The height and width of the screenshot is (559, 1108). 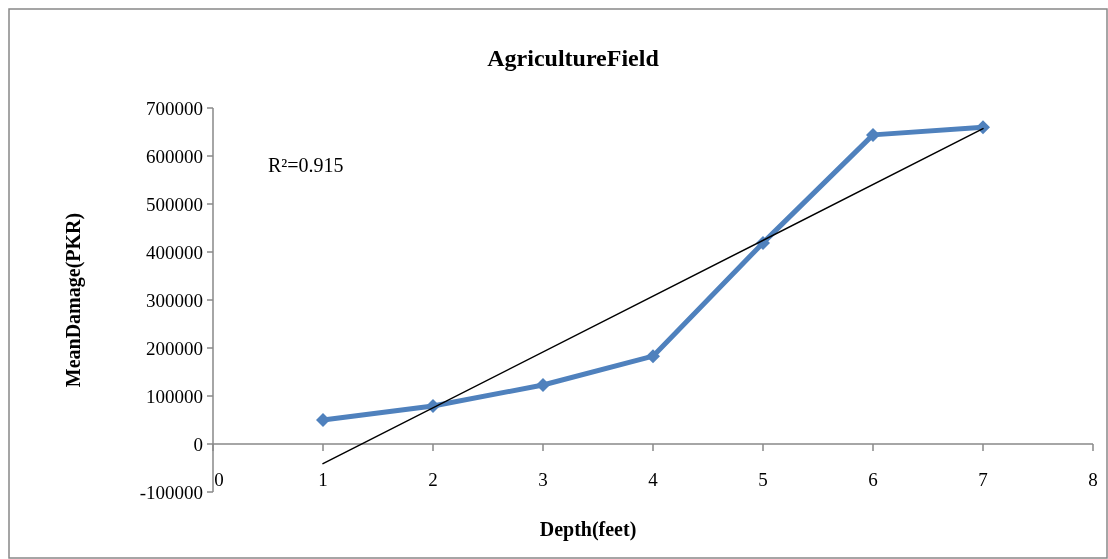 I want to click on y-tick-label: 200000, so click(x=174, y=348).